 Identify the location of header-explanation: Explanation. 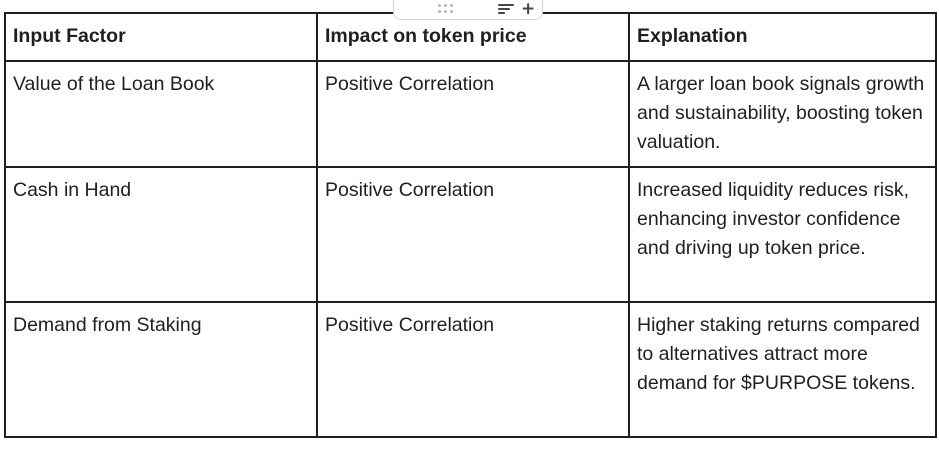
(782, 37).